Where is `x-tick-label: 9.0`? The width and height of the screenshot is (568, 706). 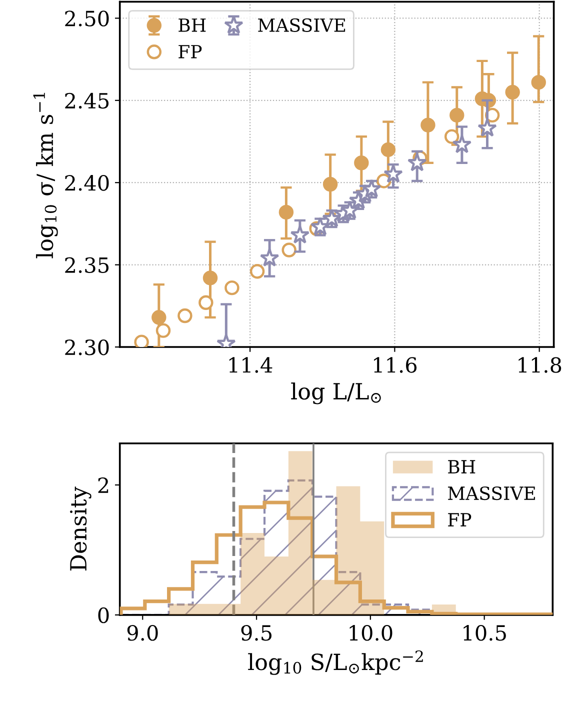 x-tick-label: 9.0 is located at coordinates (142, 633).